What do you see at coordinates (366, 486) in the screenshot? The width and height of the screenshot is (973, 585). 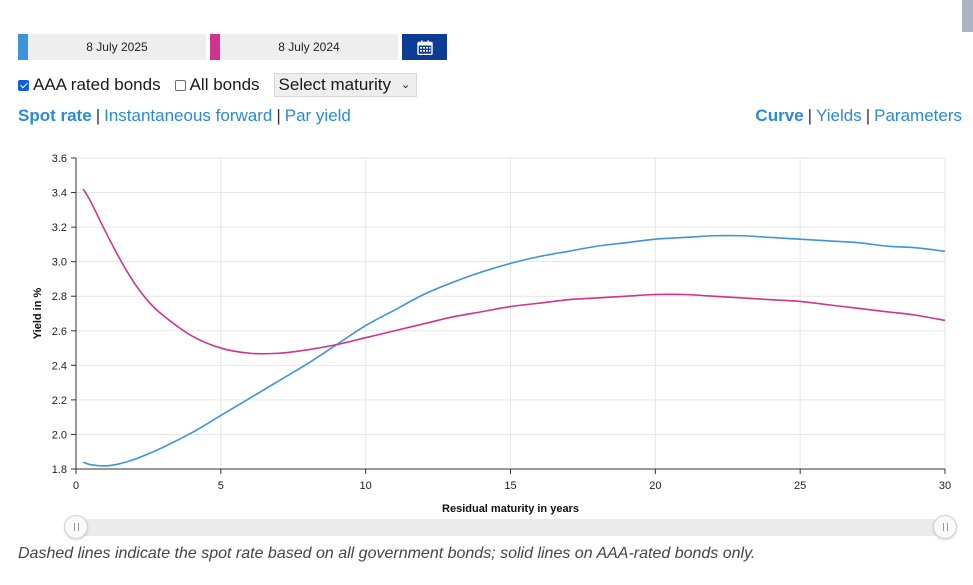 I see `x-tick-label: 10` at bounding box center [366, 486].